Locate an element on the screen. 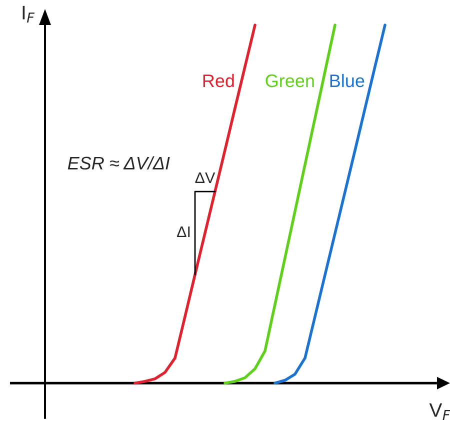 This screenshot has height=427, width=450. series-label: Green is located at coordinates (290, 81).